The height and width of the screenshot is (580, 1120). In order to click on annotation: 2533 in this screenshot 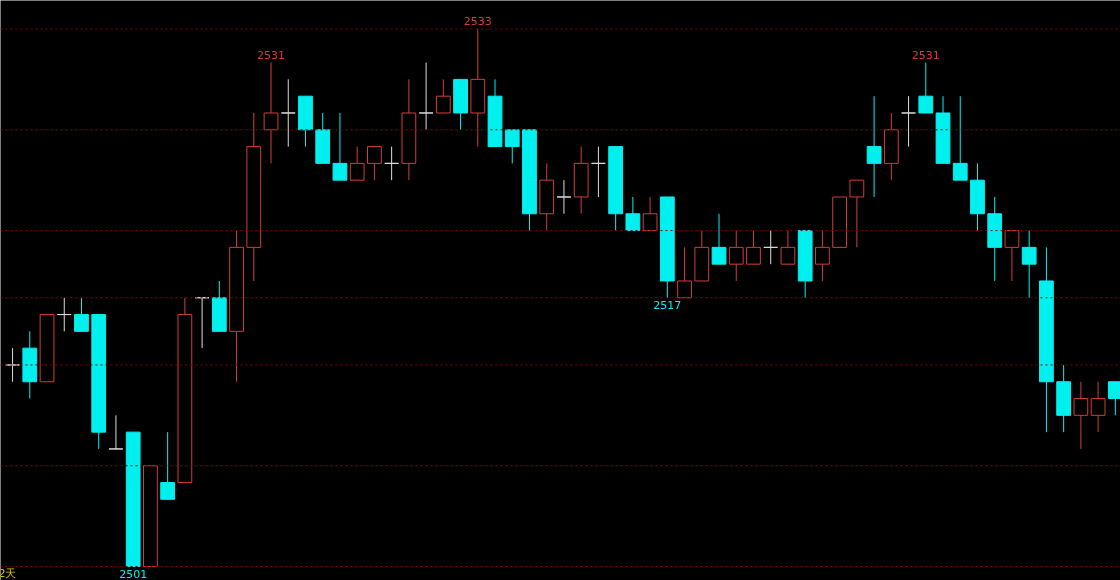, I will do `click(477, 21)`.